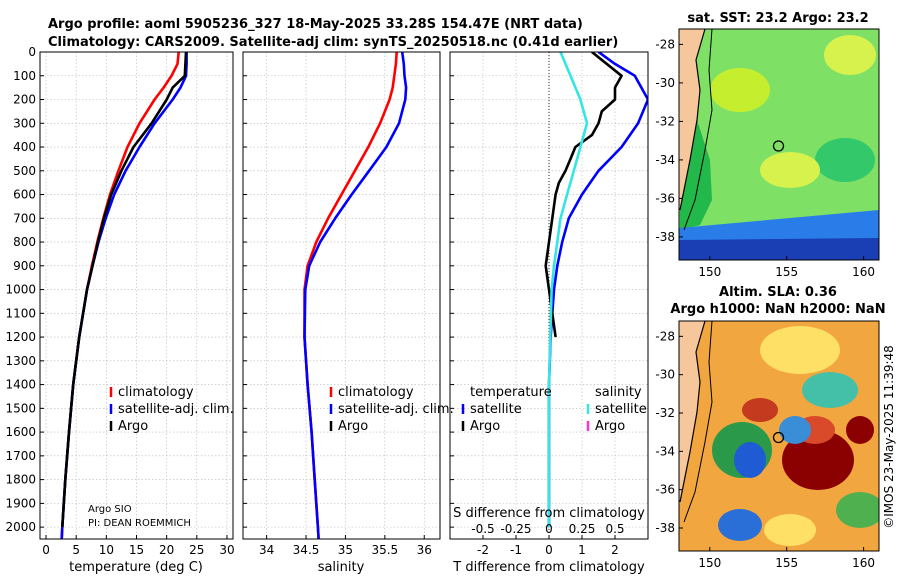 The image size is (900, 584). What do you see at coordinates (614, 529) in the screenshot?
I see `top-tick-label: 0.5` at bounding box center [614, 529].